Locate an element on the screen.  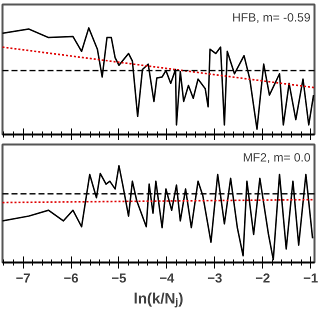
x-tick-label: −5 is located at coordinates (119, 278).